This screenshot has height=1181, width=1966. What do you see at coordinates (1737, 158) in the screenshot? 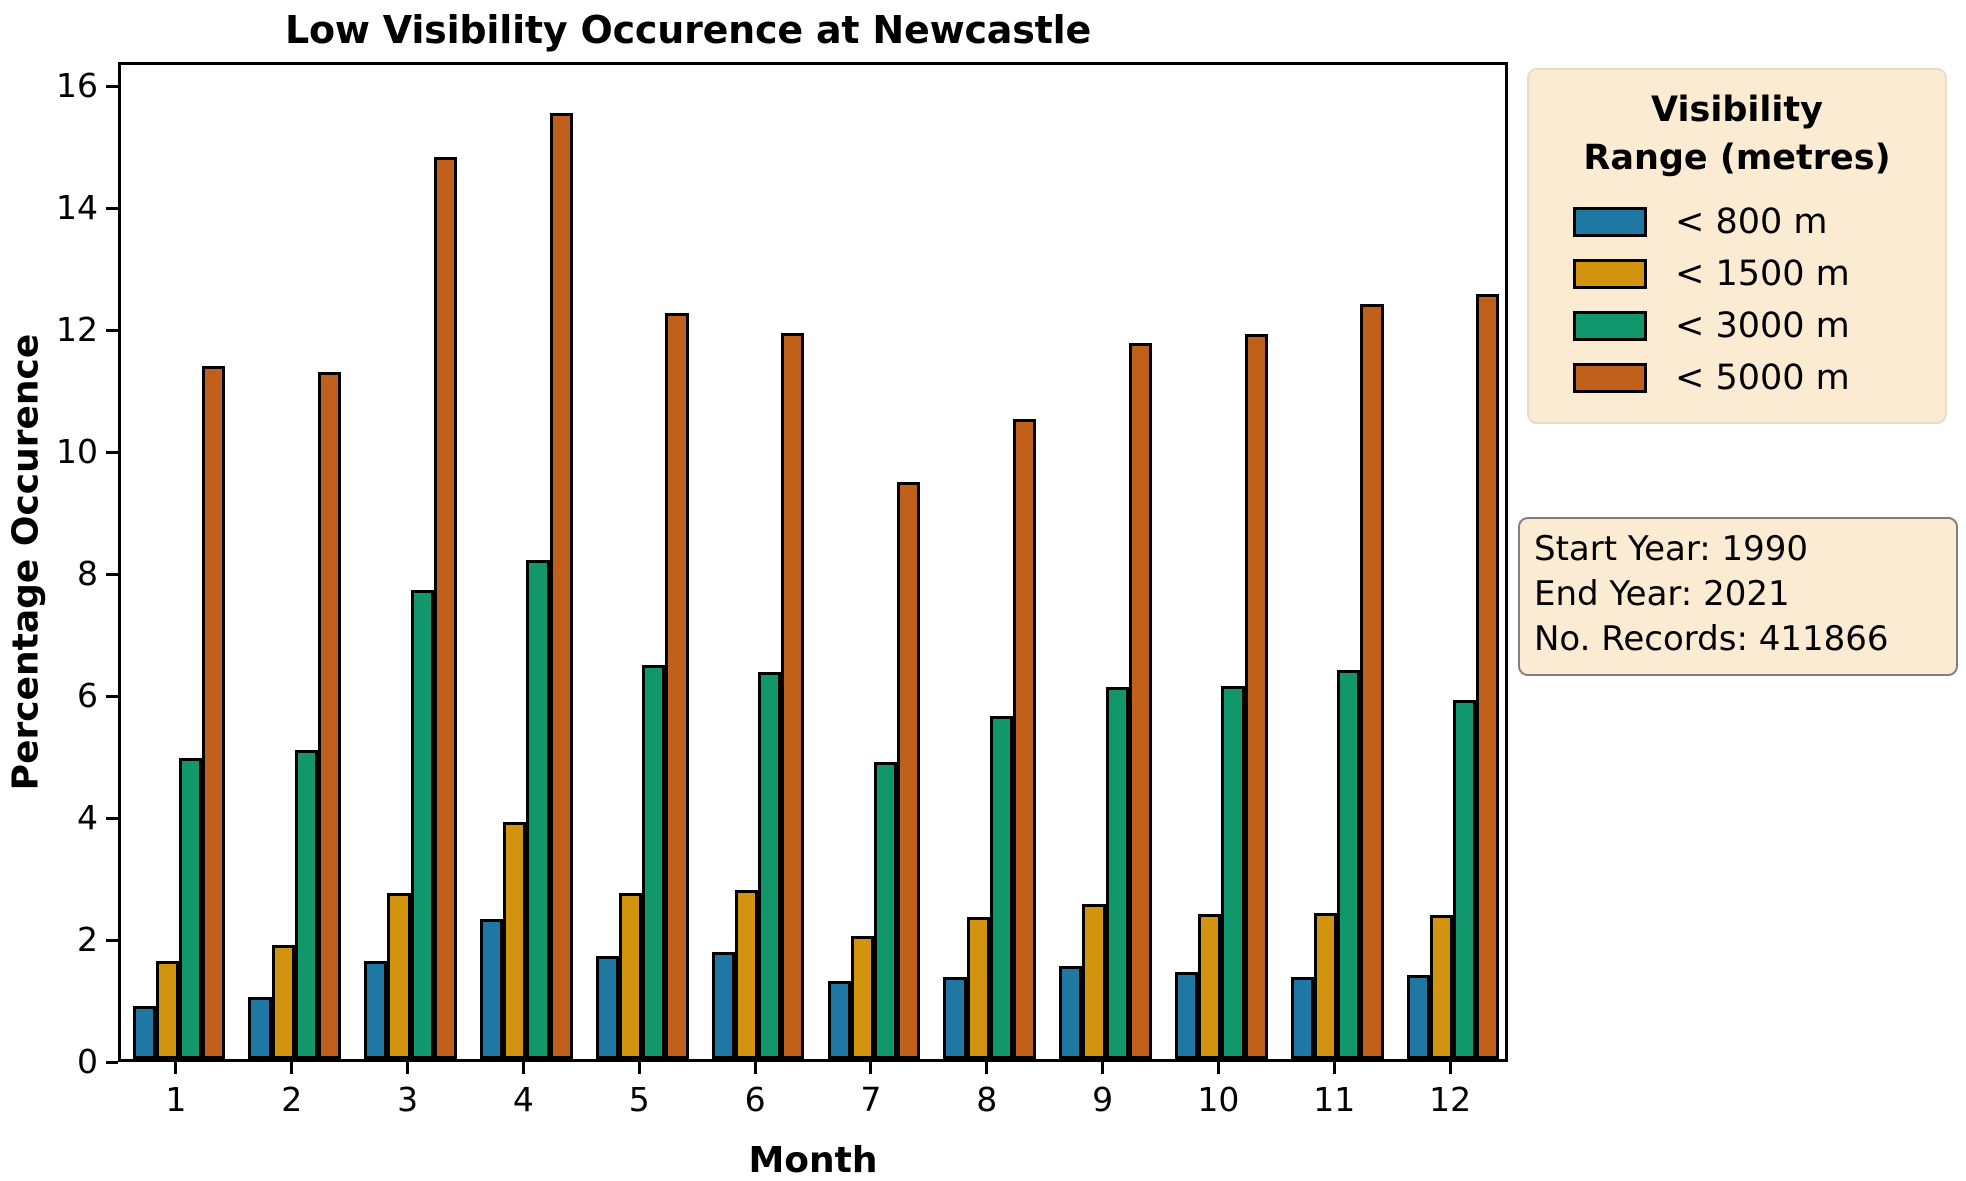
I see `legend-title-line-2: Range (metres)` at bounding box center [1737, 158].